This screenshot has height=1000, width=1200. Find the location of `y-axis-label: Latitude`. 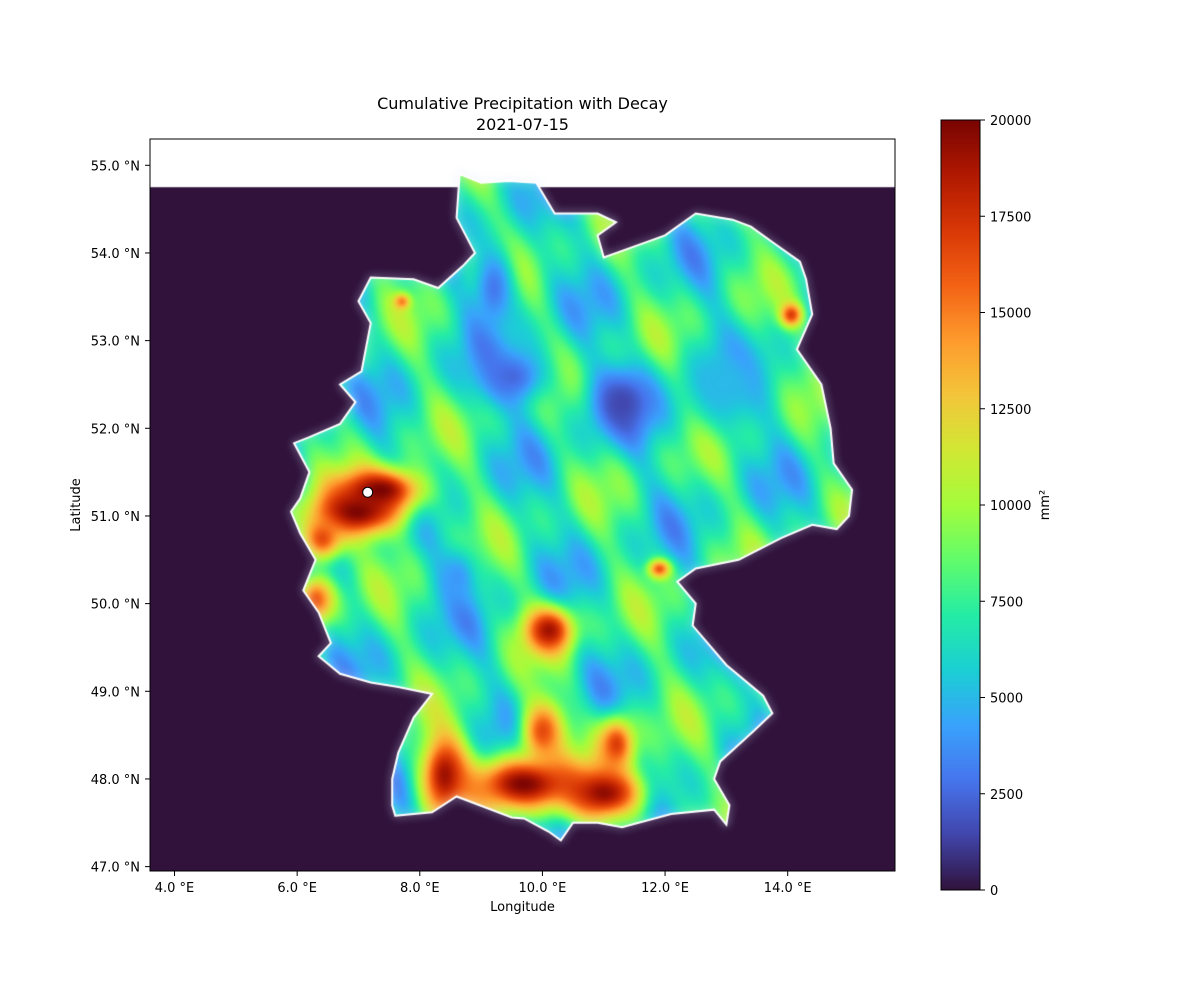

y-axis-label: Latitude is located at coordinates (76, 505).